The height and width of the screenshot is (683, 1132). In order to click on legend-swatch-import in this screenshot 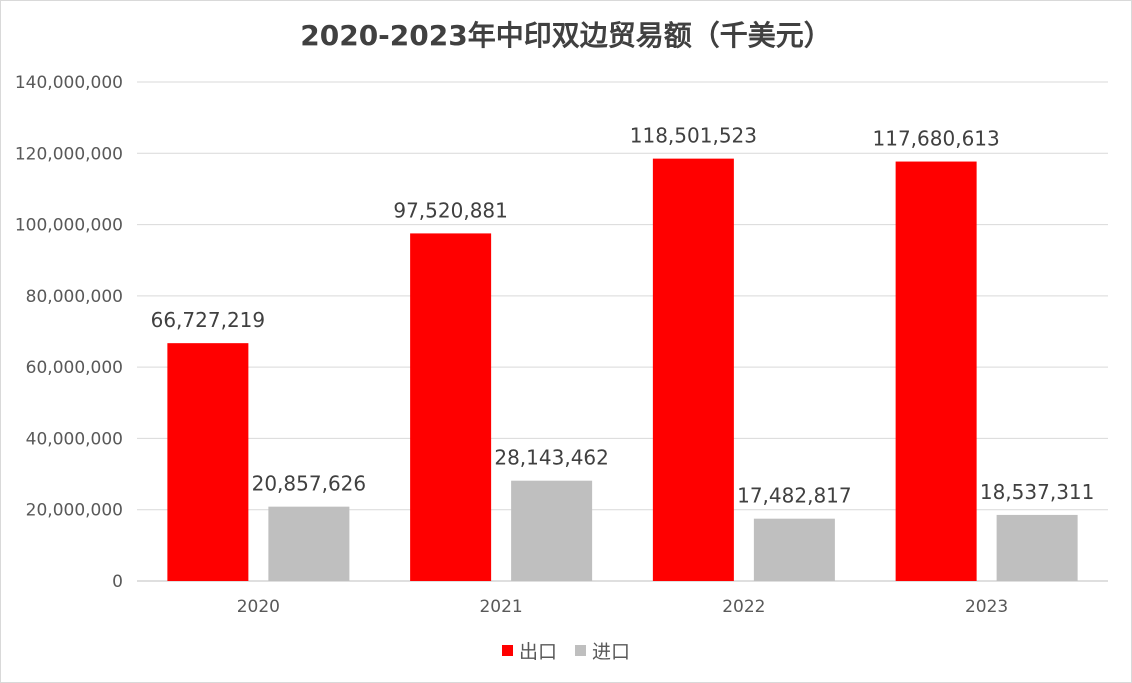, I will do `click(580, 650)`.